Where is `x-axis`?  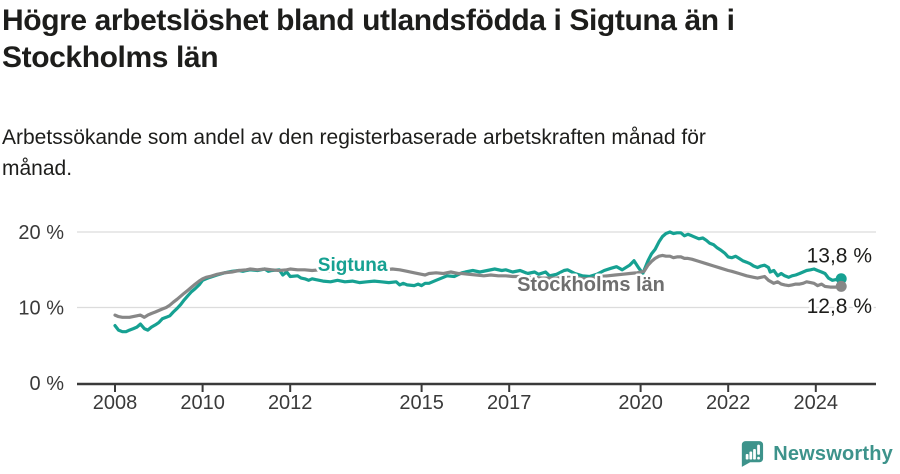
x-axis is located at coordinates (476, 387).